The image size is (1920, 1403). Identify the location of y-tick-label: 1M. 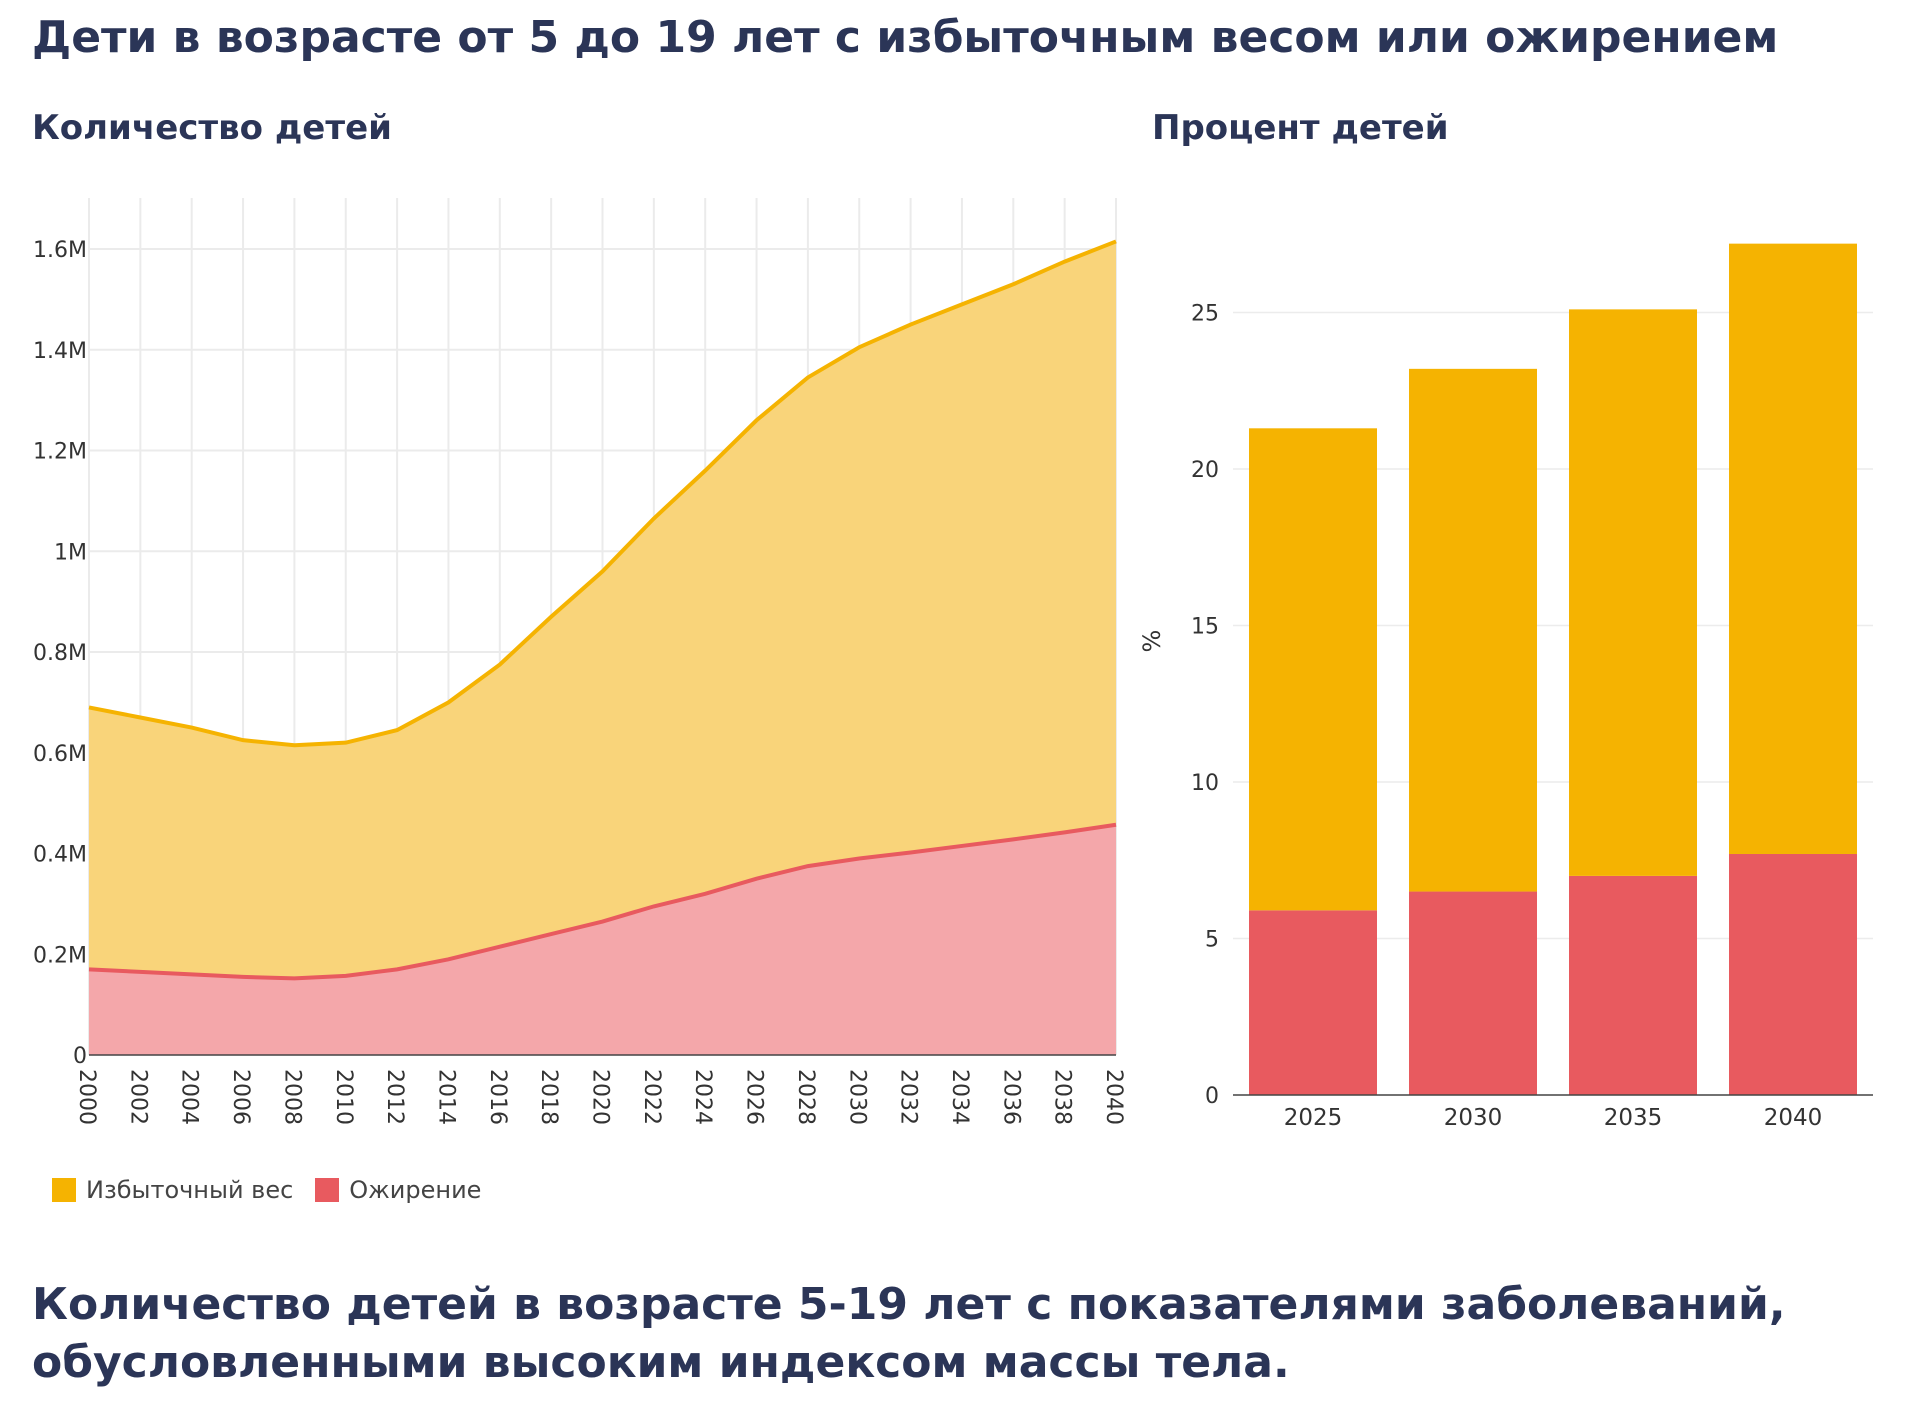
(70, 552).